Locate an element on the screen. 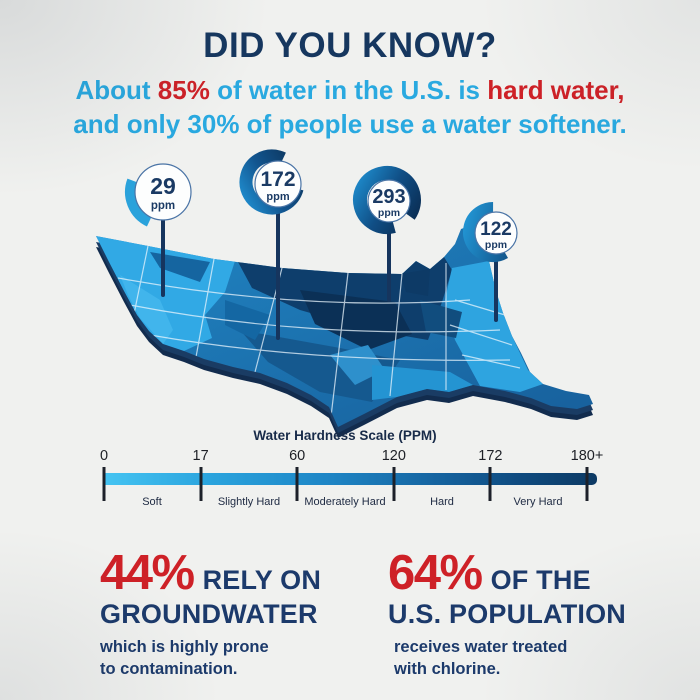 The width and height of the screenshot is (700, 700). scale-segment-label: Soft is located at coordinates (152, 502).